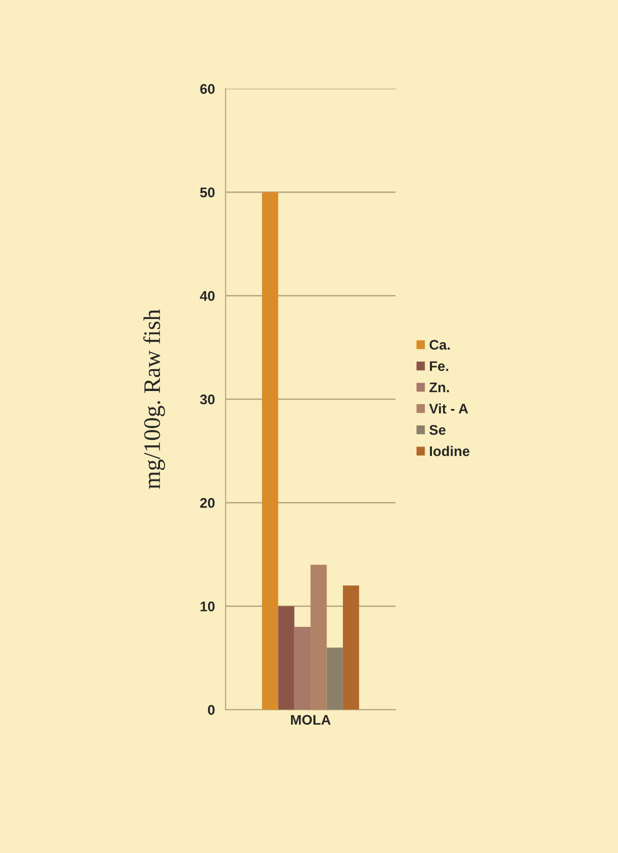  What do you see at coordinates (207, 193) in the screenshot?
I see `y-tick-label: 50` at bounding box center [207, 193].